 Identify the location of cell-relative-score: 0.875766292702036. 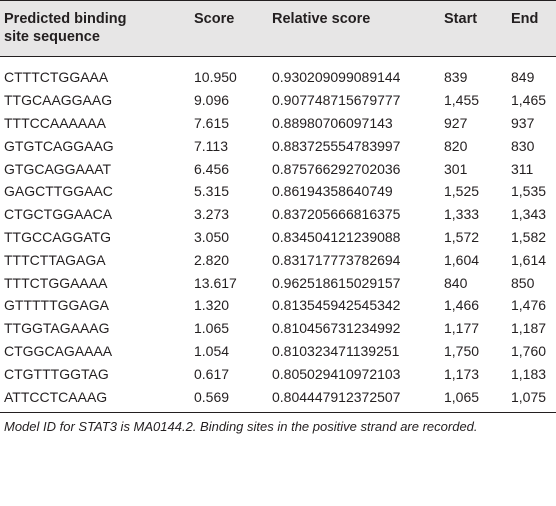
(336, 168).